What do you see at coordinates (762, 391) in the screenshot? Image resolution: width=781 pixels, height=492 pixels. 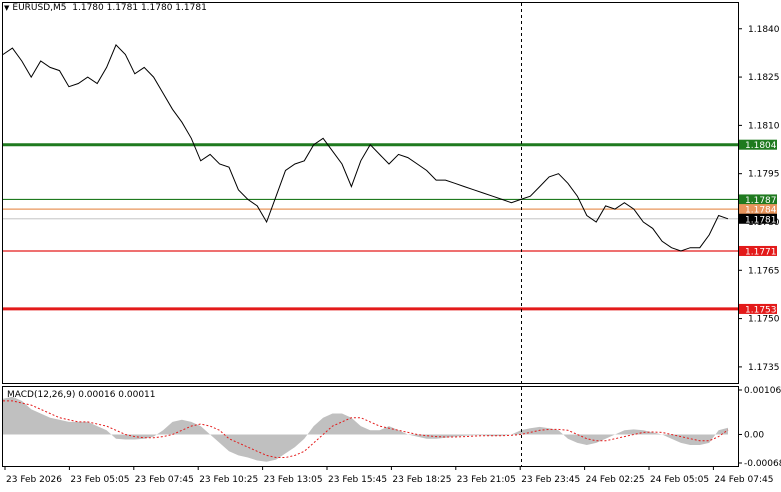 I see `macd-tick-label: 0.00106` at bounding box center [762, 391].